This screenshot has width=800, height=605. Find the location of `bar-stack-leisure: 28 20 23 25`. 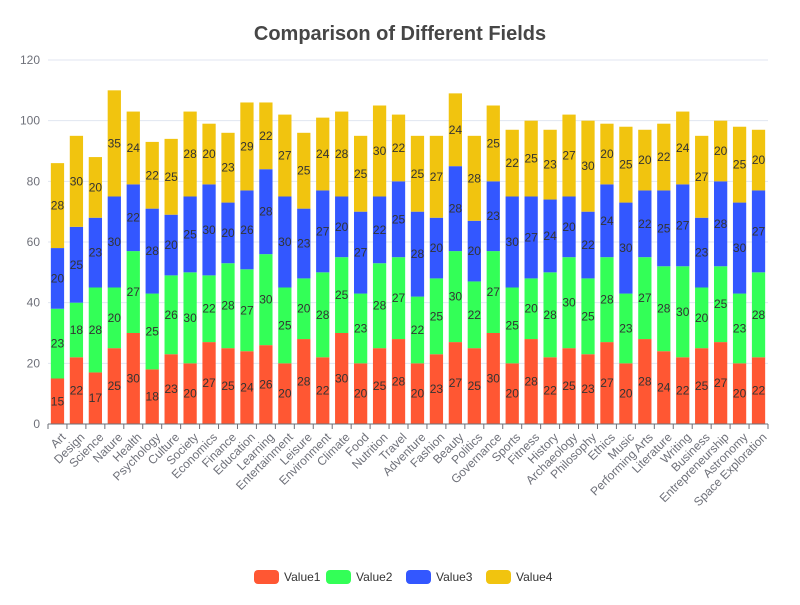

bar-stack-leisure: 28 20 23 25 is located at coordinates (304, 278).